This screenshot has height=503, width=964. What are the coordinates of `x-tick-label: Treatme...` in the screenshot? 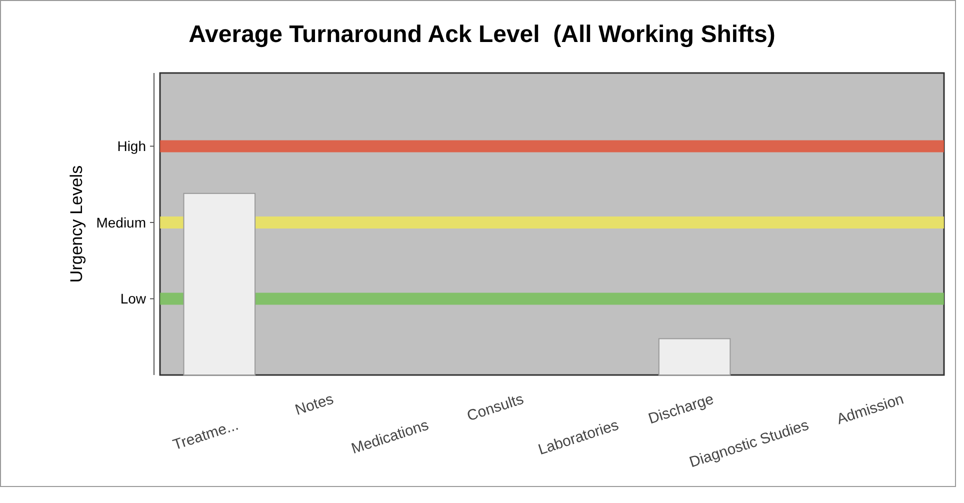 It's located at (205, 435).